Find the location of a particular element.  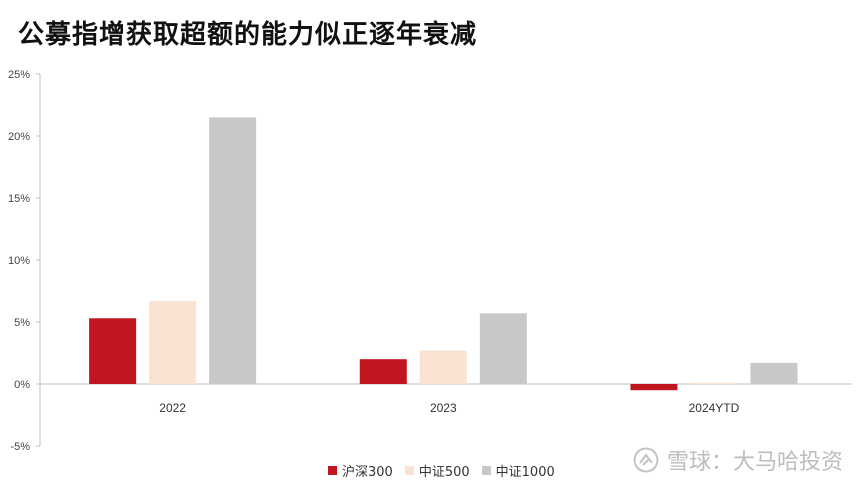

chart-title: 公募指增获取超额的能力似正逐年衰减 is located at coordinates (248, 35).